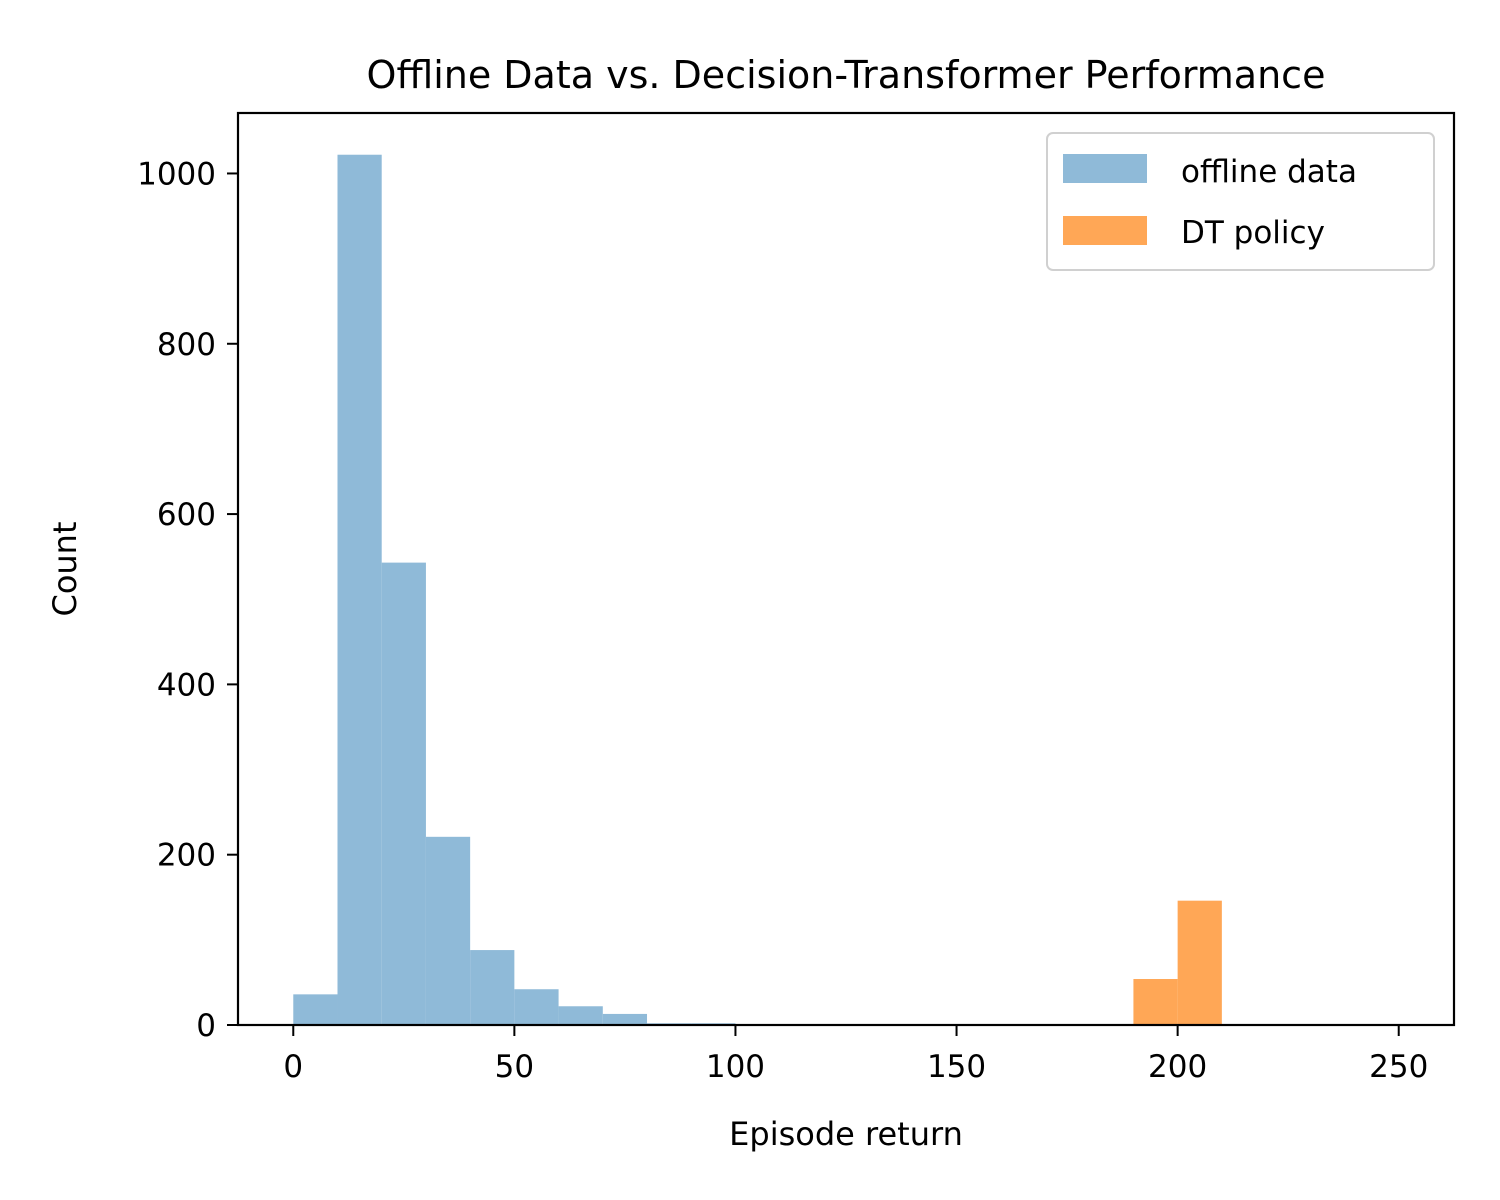 Image resolution: width=1500 pixels, height=1200 pixels. What do you see at coordinates (1269, 172) in the screenshot?
I see `legend-label-offline-data: offline data` at bounding box center [1269, 172].